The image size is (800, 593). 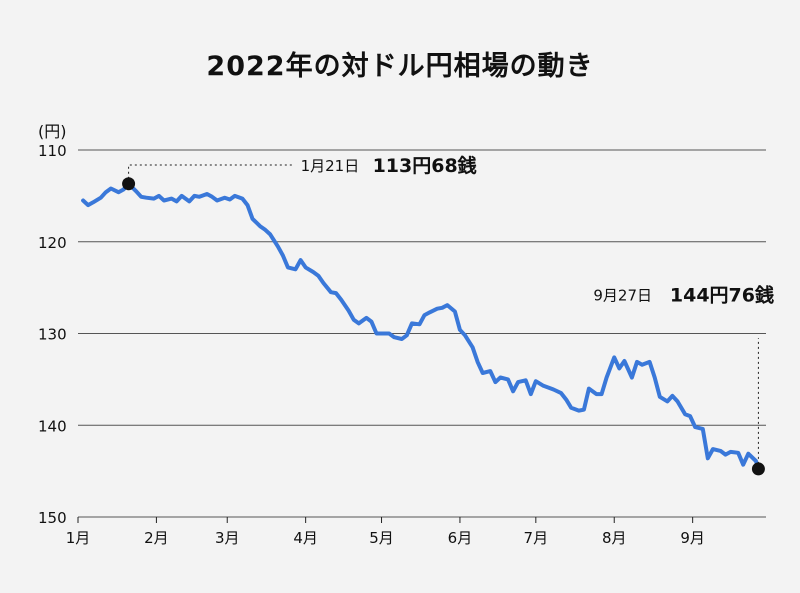 I want to click on x-tick-label-4: 4月, so click(x=305, y=538).